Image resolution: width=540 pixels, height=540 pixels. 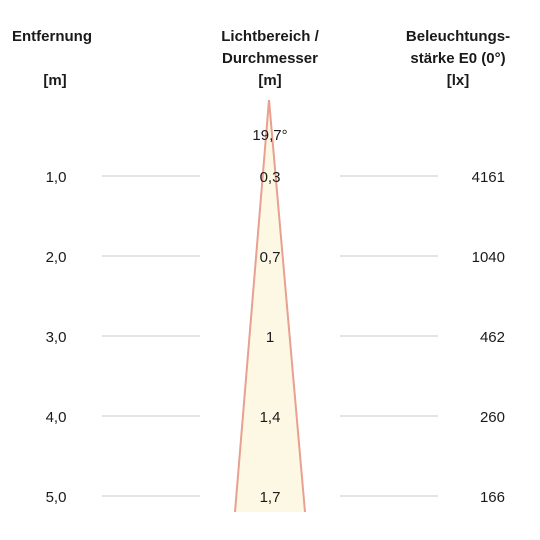 I want to click on illuminance-value: 1040, so click(x=488, y=257).